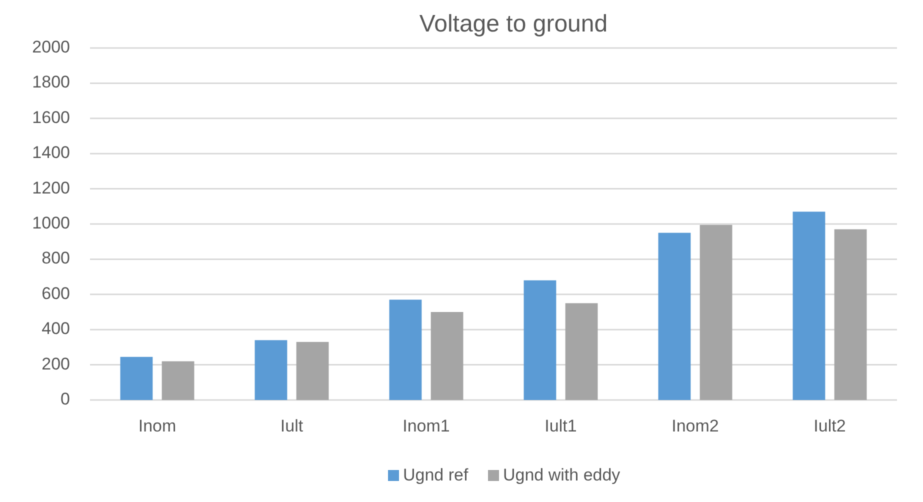 This screenshot has height=502, width=923. What do you see at coordinates (560, 426) in the screenshot?
I see `x-tick-label: Iult1` at bounding box center [560, 426].